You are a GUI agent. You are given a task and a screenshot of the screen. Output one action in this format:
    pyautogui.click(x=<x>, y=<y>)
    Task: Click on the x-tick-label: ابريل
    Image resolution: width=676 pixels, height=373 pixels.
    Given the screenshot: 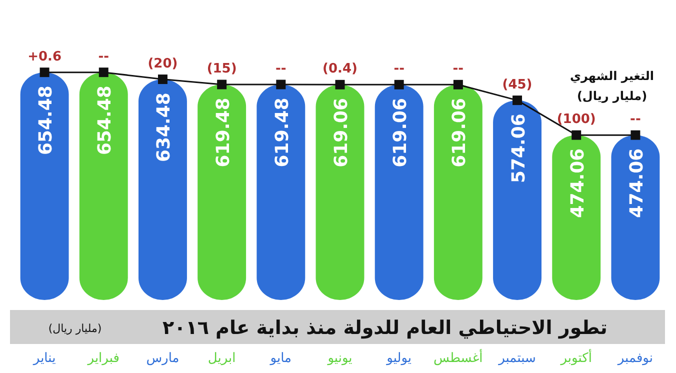 What is the action you would take?
    pyautogui.click(x=222, y=358)
    